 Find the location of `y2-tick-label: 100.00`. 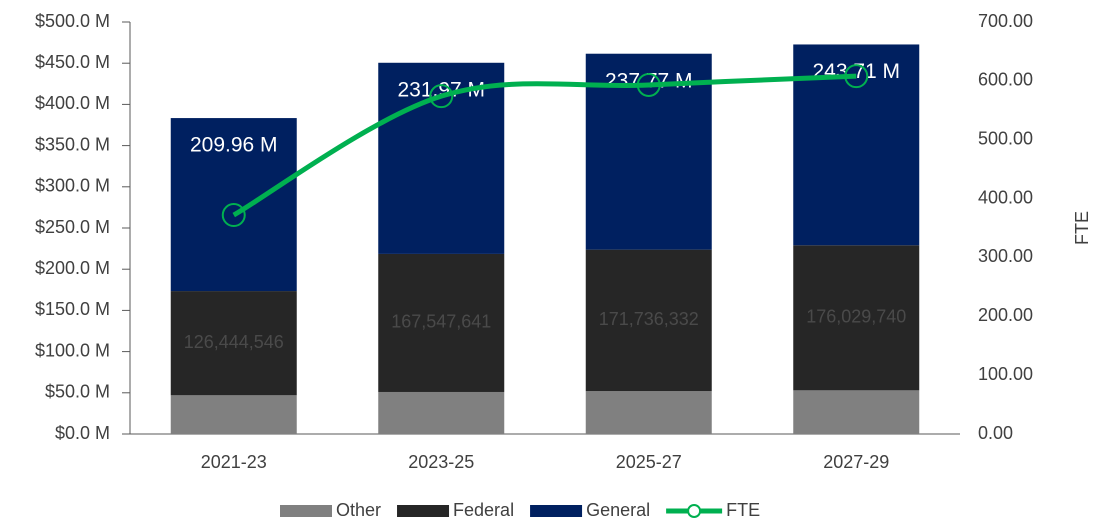

y2-tick-label: 100.00 is located at coordinates (1005, 374).